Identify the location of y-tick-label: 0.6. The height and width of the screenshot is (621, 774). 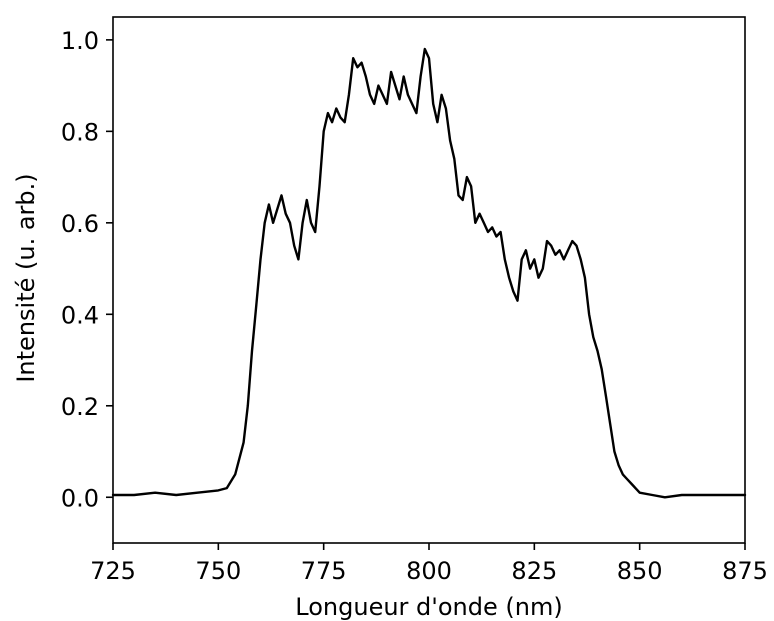
(80, 224).